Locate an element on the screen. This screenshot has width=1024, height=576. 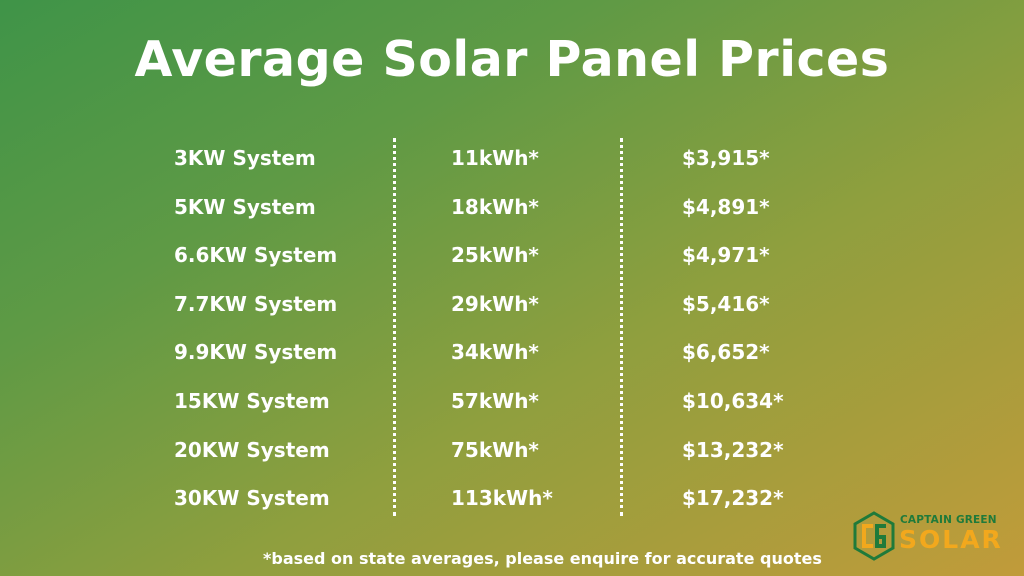
energy-output-cell: 113kWh* is located at coordinates (502, 498).